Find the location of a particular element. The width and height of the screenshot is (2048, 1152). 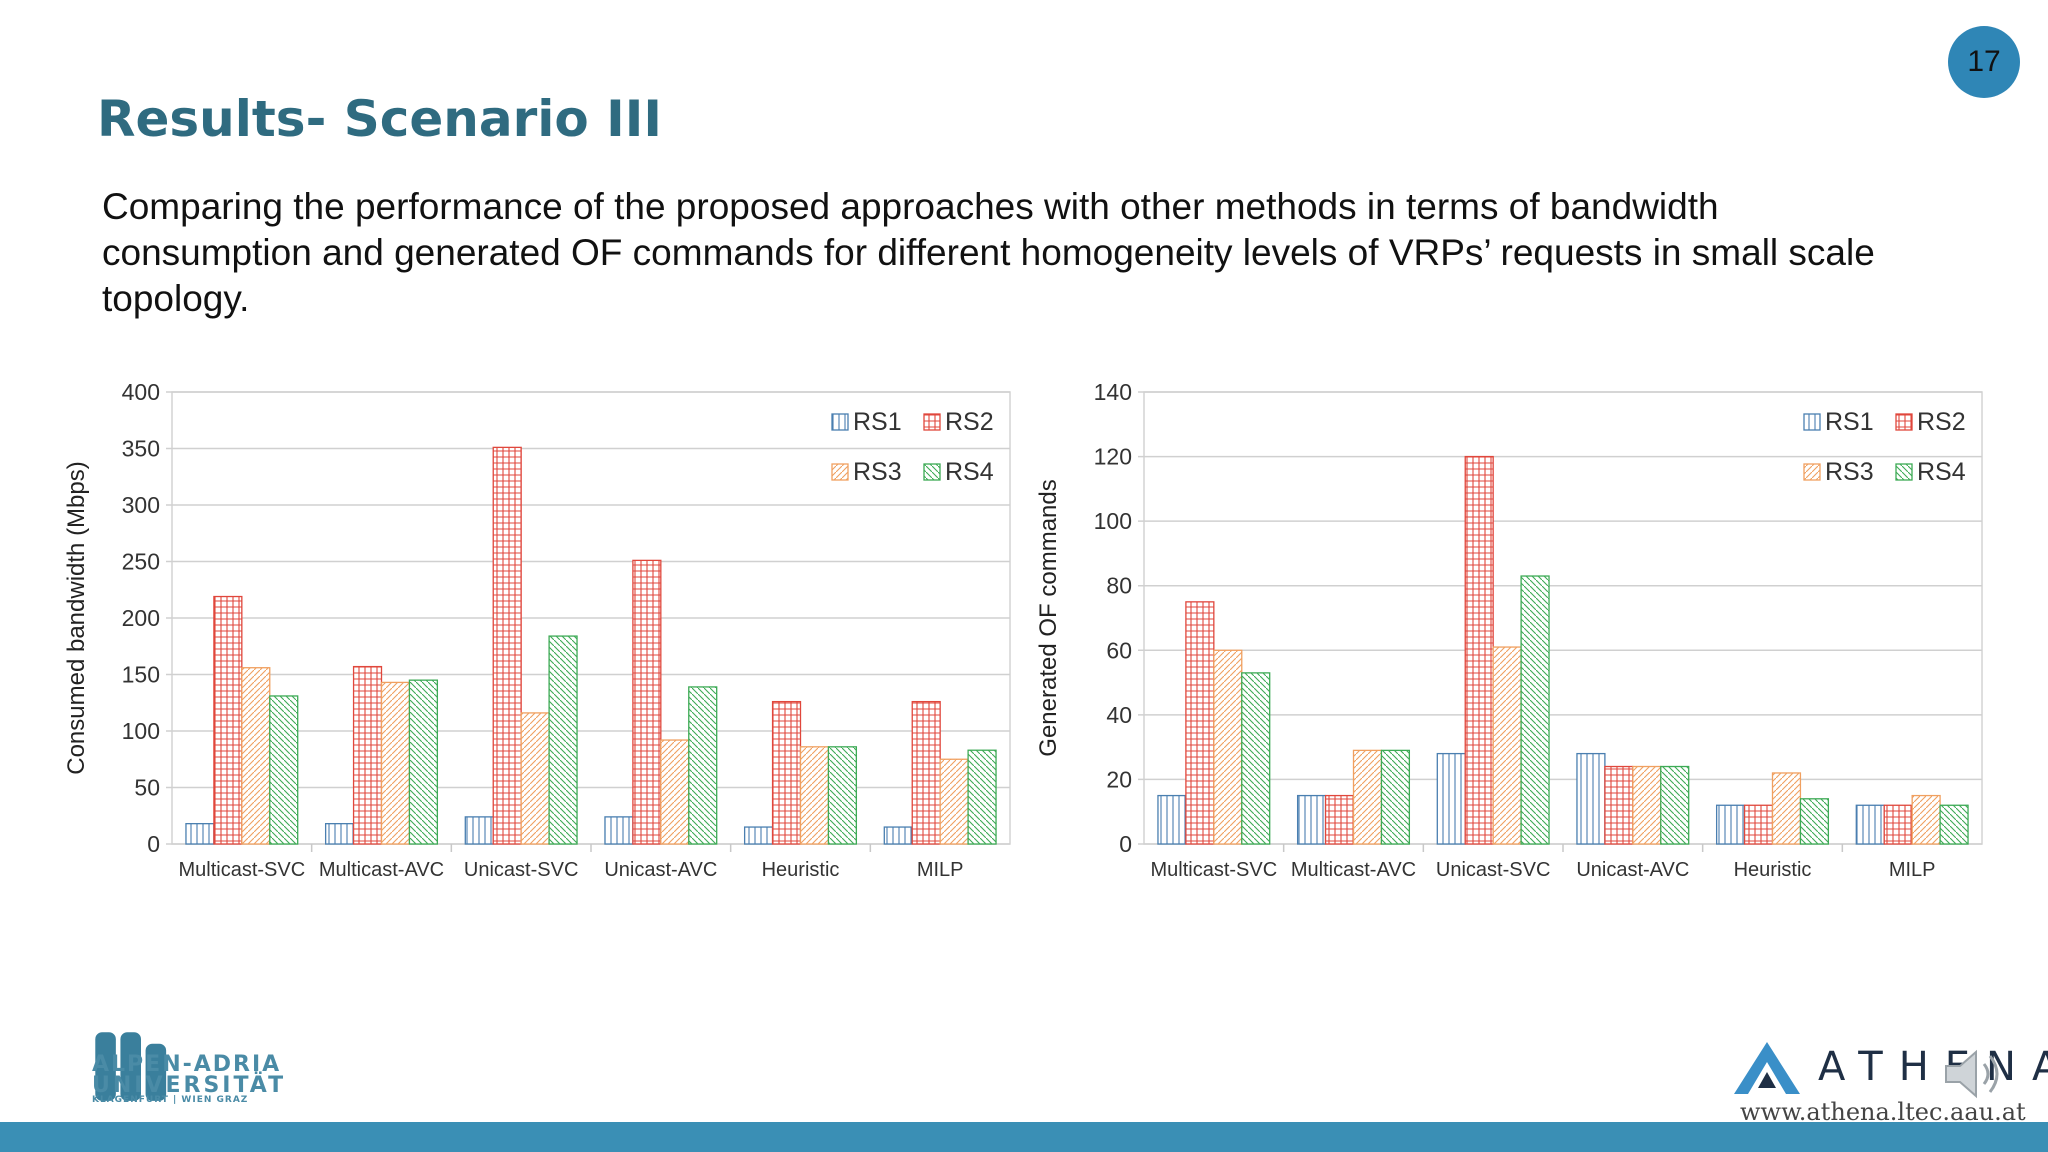

athena-url: www.athena.ltec.aau.at is located at coordinates (1883, 1112).